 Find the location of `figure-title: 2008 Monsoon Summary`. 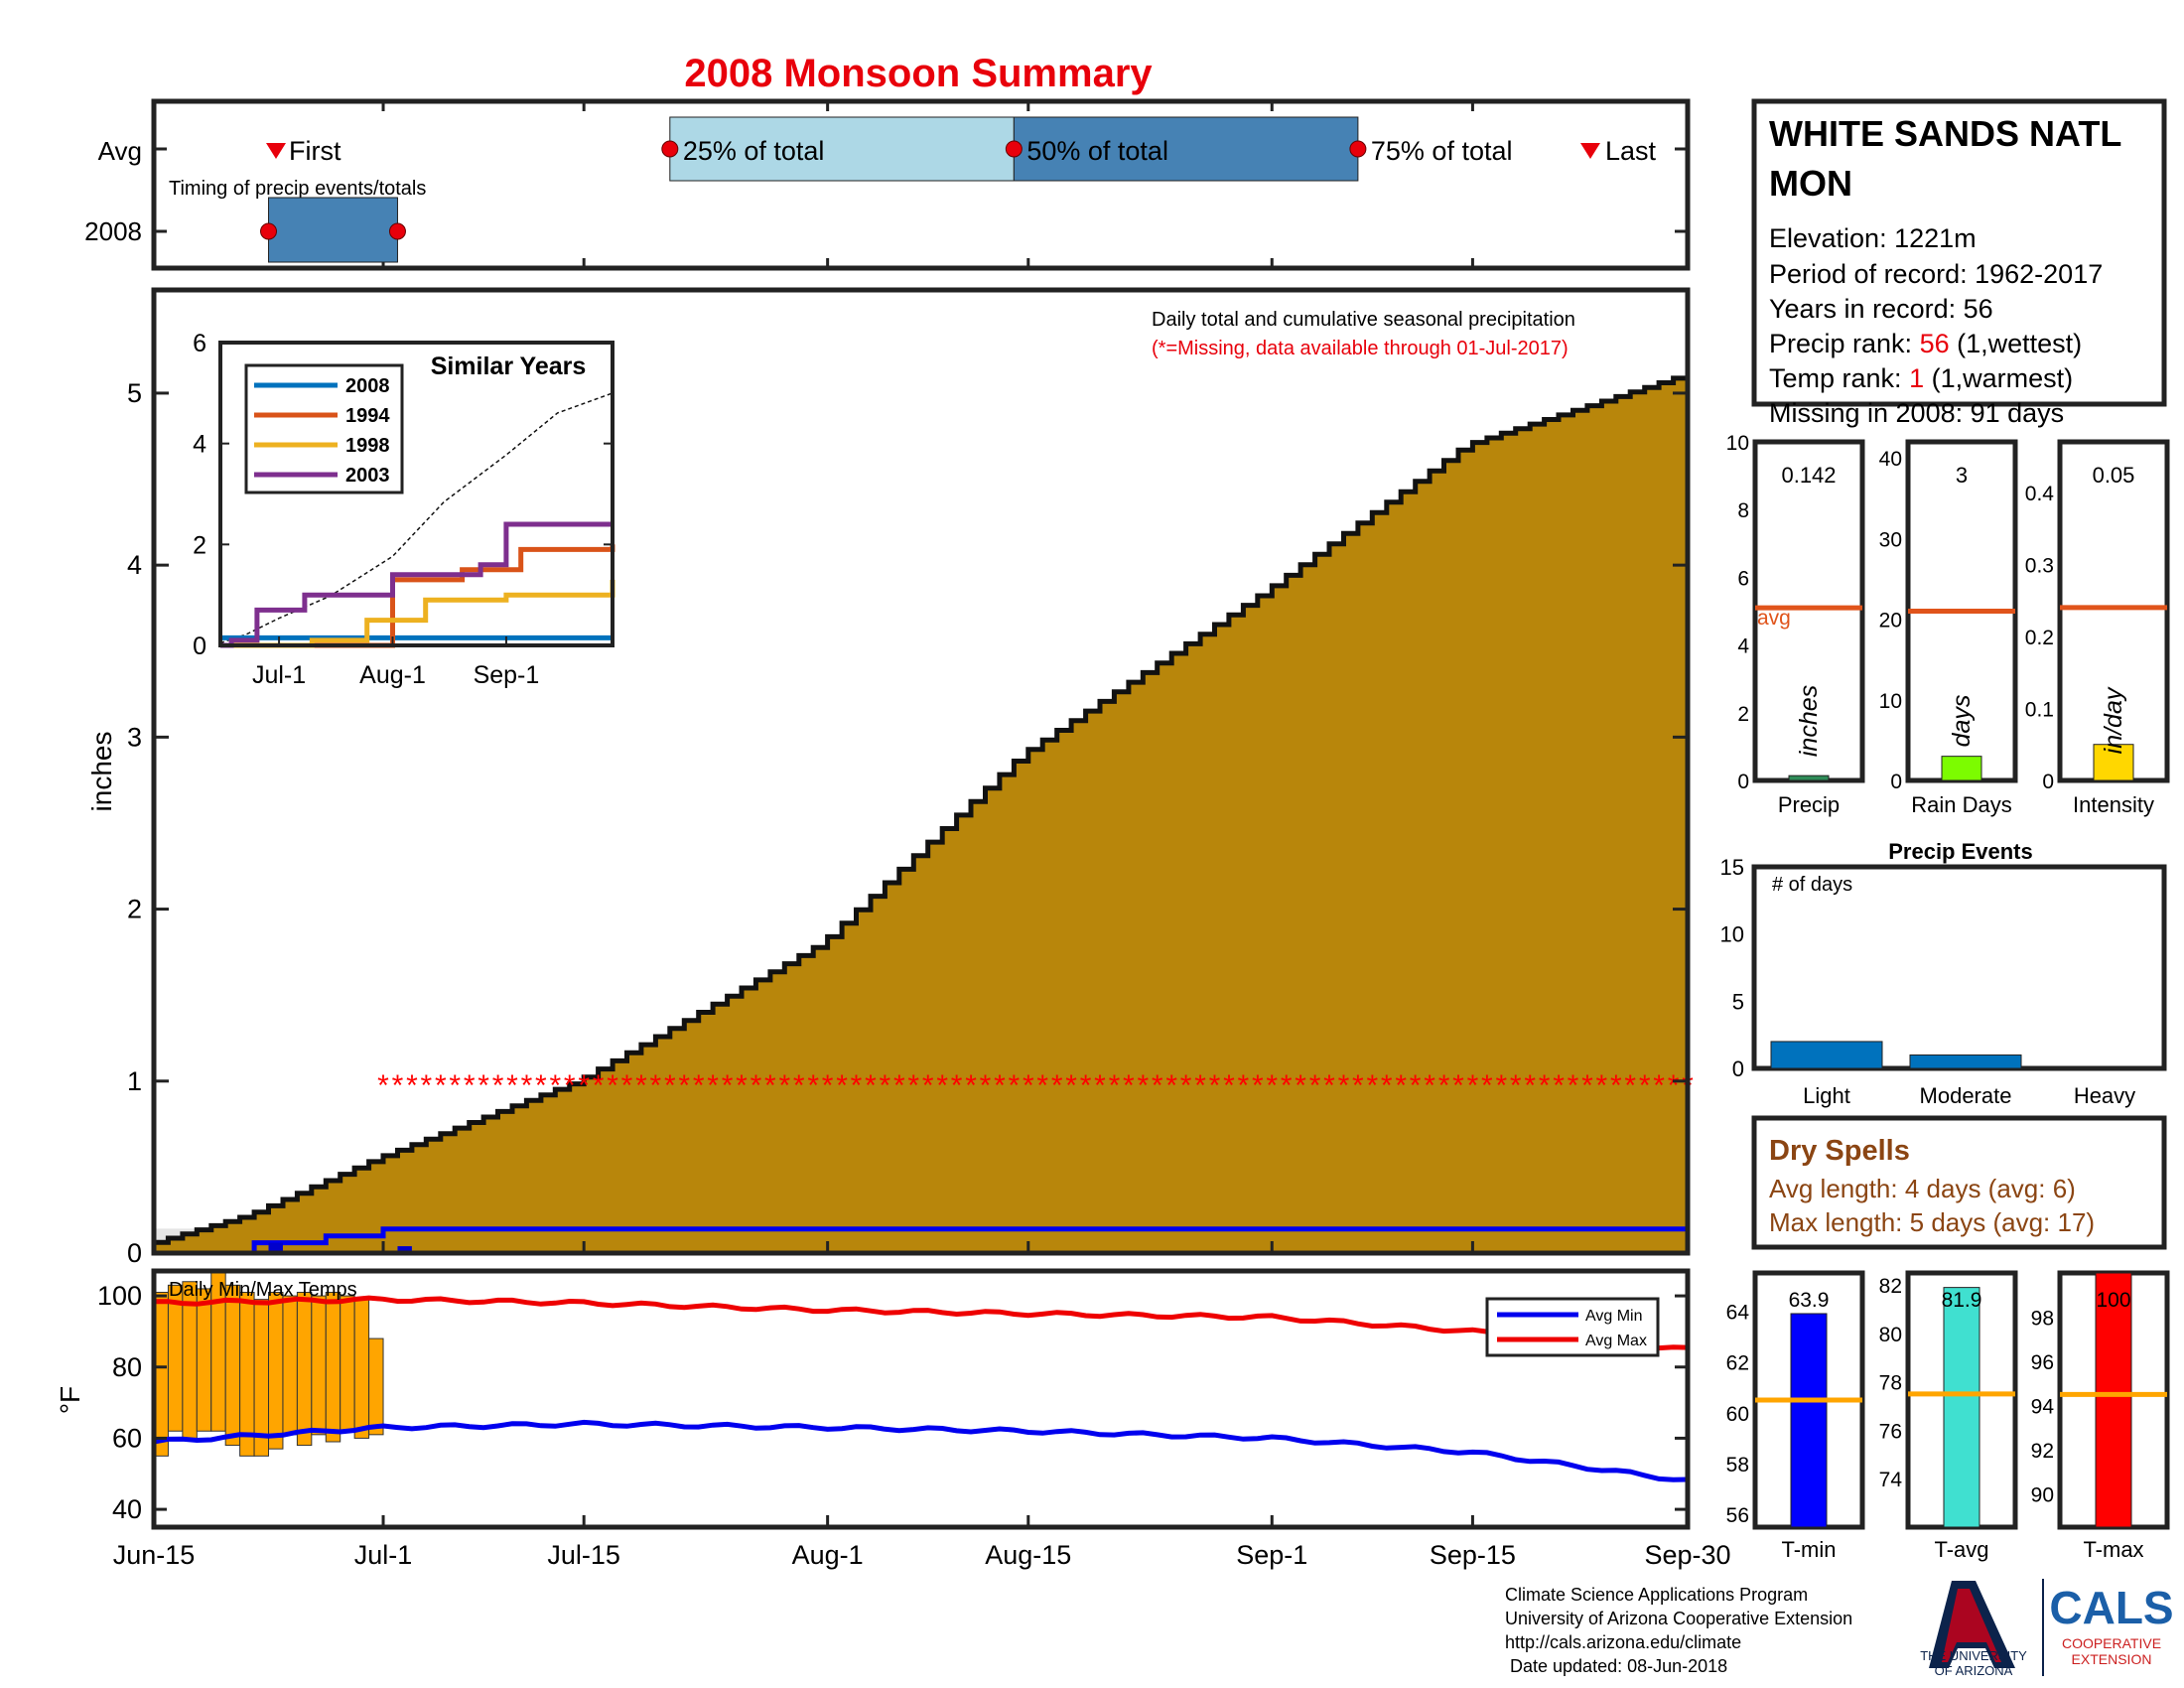

figure-title: 2008 Monsoon Summary is located at coordinates (918, 73).